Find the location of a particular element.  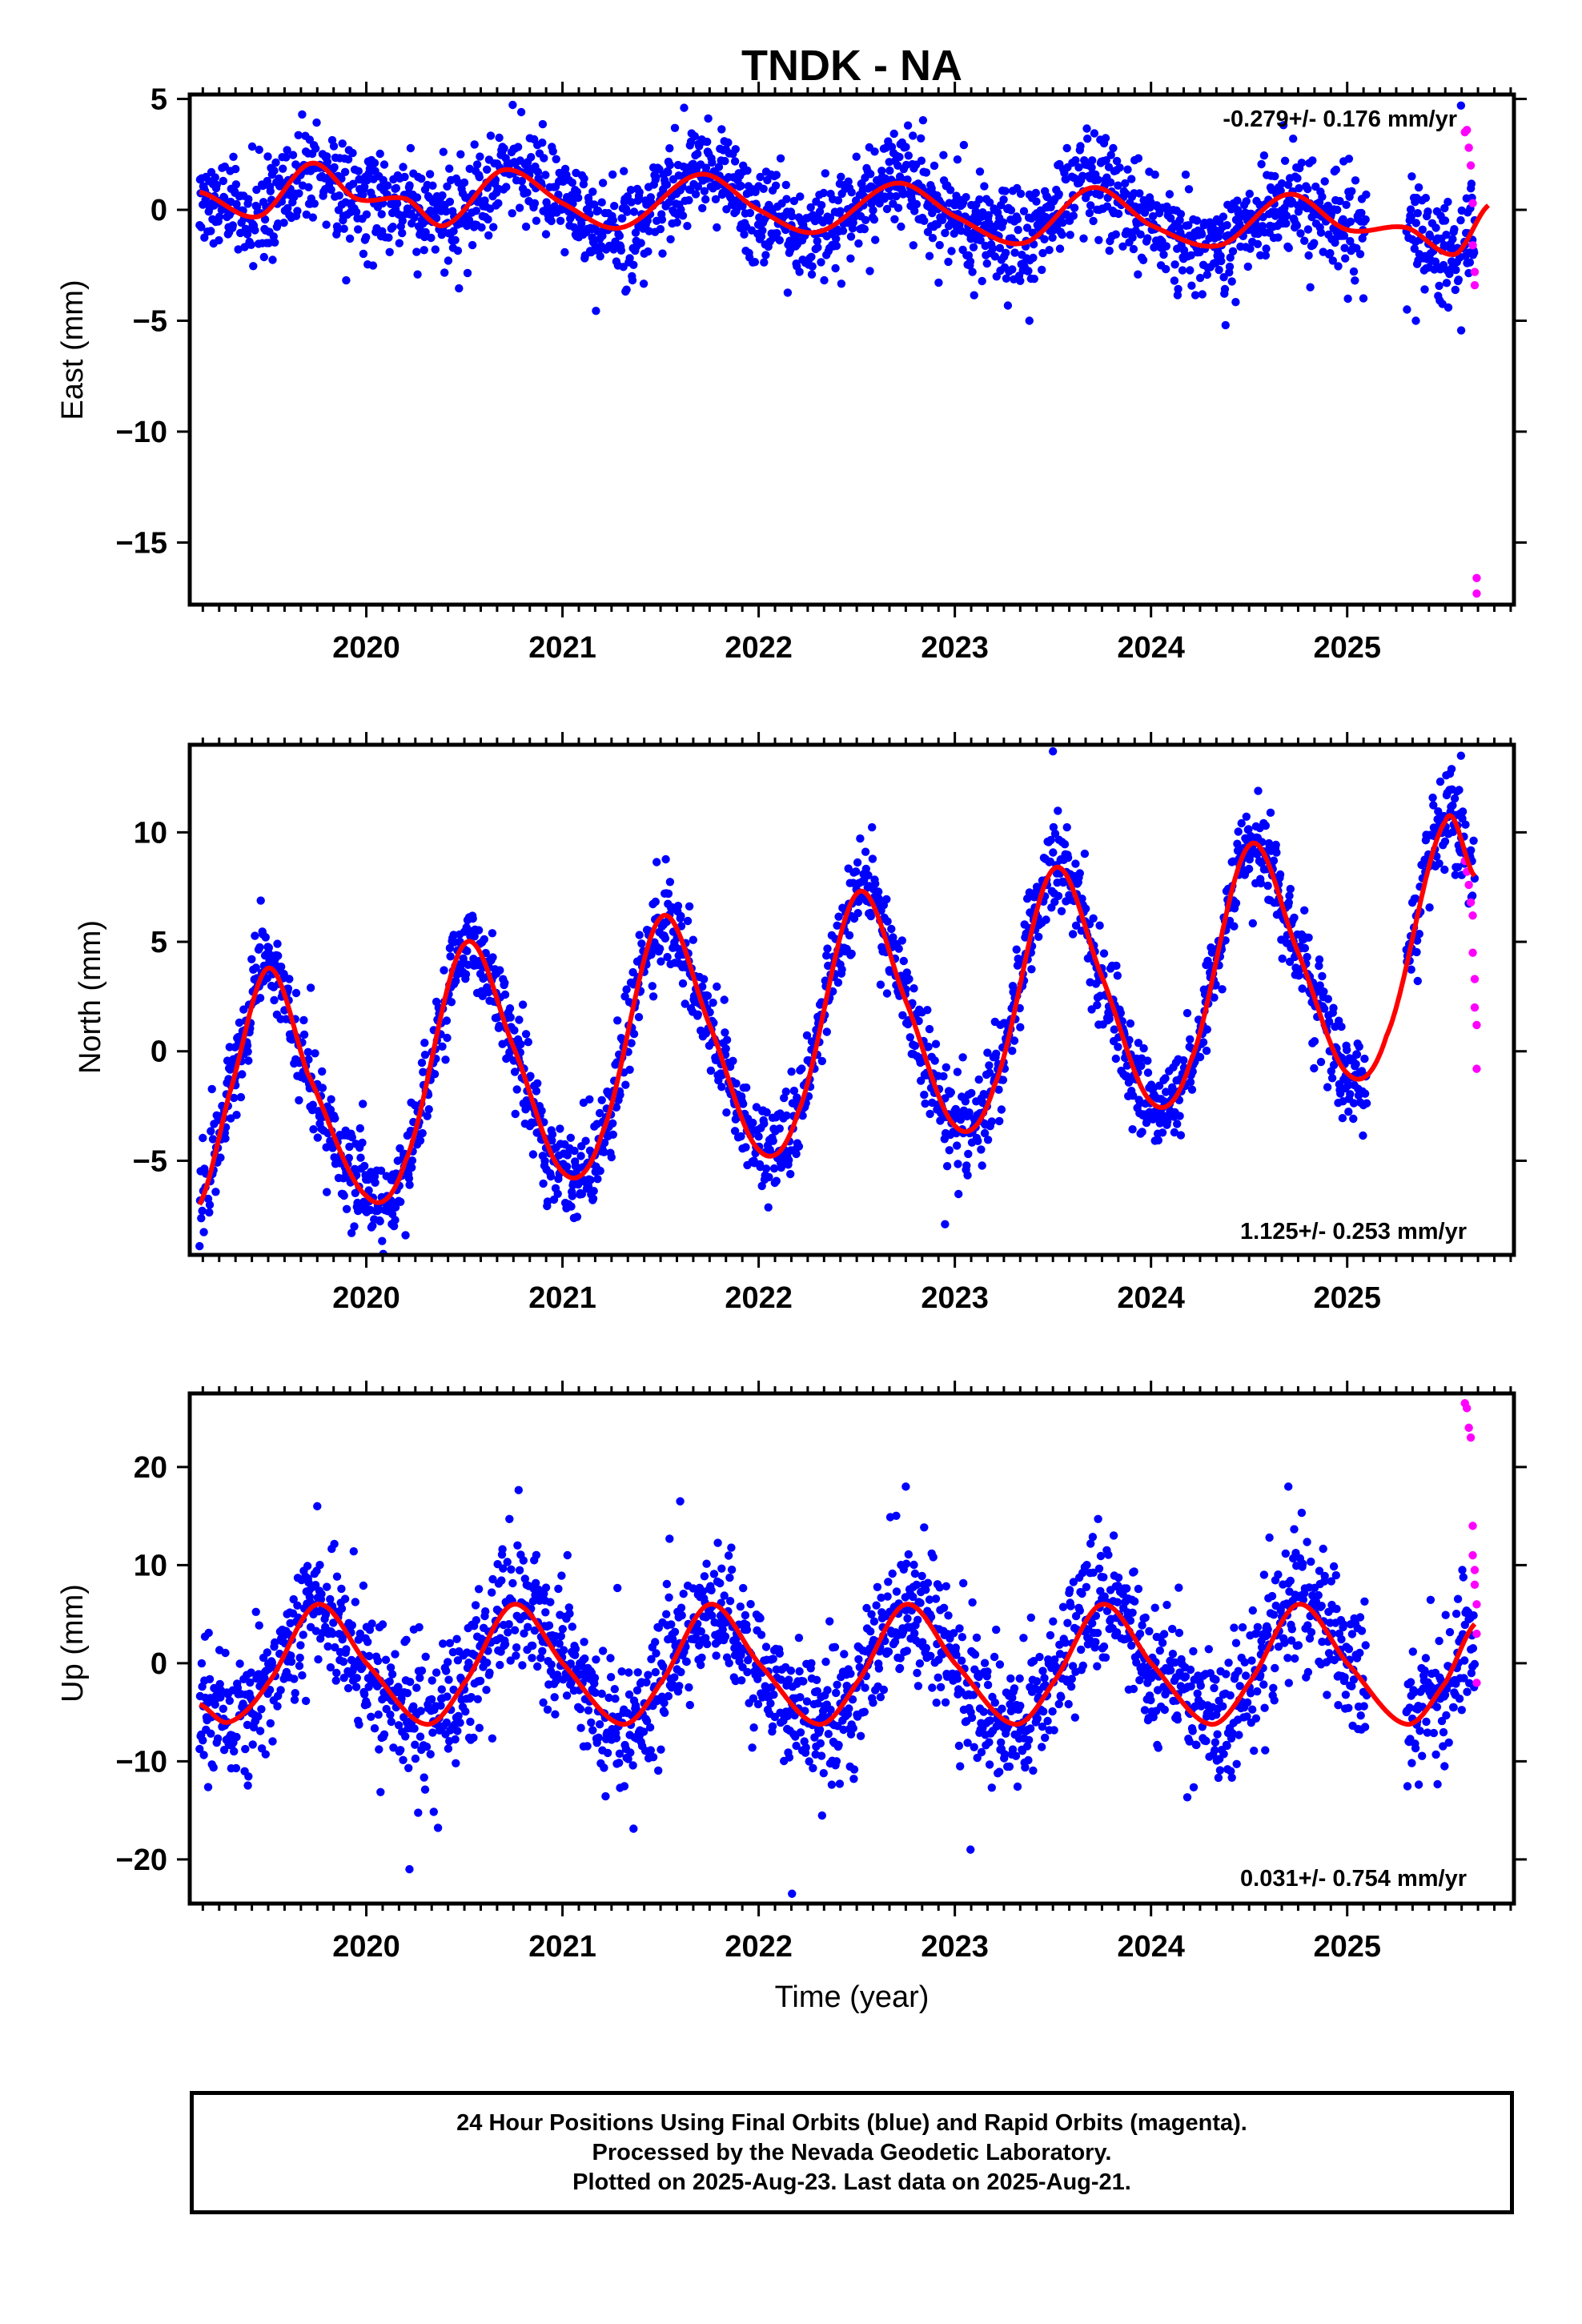

y-tick-label: 5 is located at coordinates (159, 100).